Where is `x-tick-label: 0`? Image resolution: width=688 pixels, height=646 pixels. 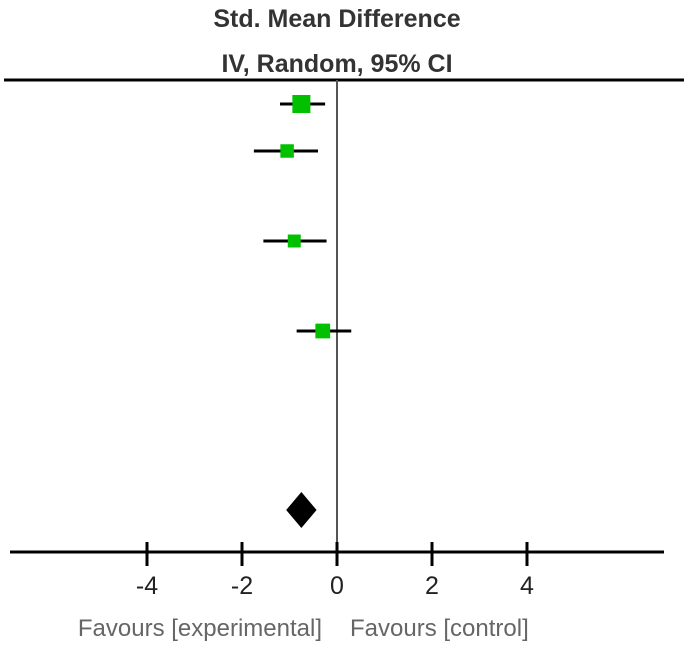 x-tick-label: 0 is located at coordinates (337, 586).